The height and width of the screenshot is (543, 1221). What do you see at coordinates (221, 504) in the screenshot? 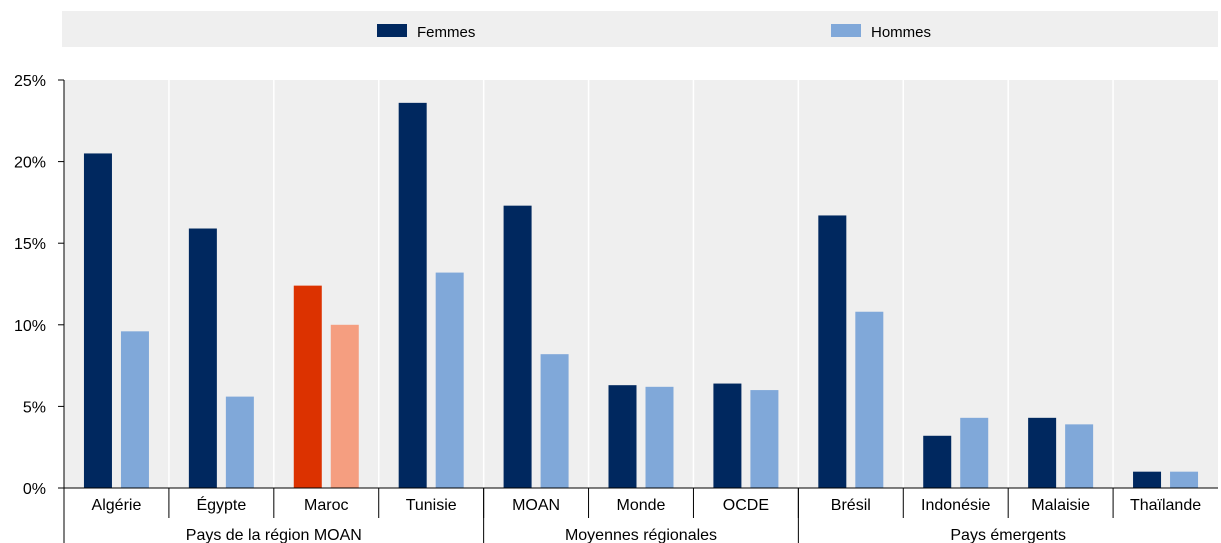
I see `category-label: Égypte` at bounding box center [221, 504].